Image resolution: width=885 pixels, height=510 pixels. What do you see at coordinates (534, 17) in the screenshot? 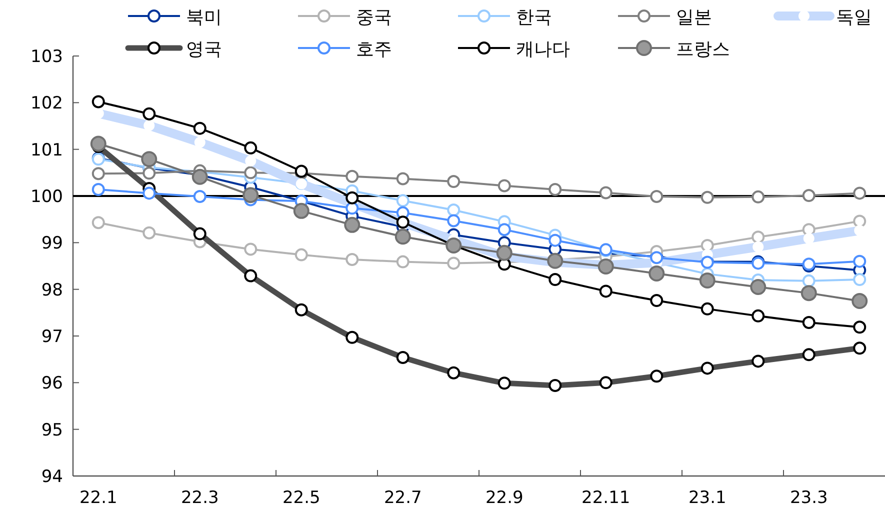
I see `legend-label: 한국` at bounding box center [534, 17].